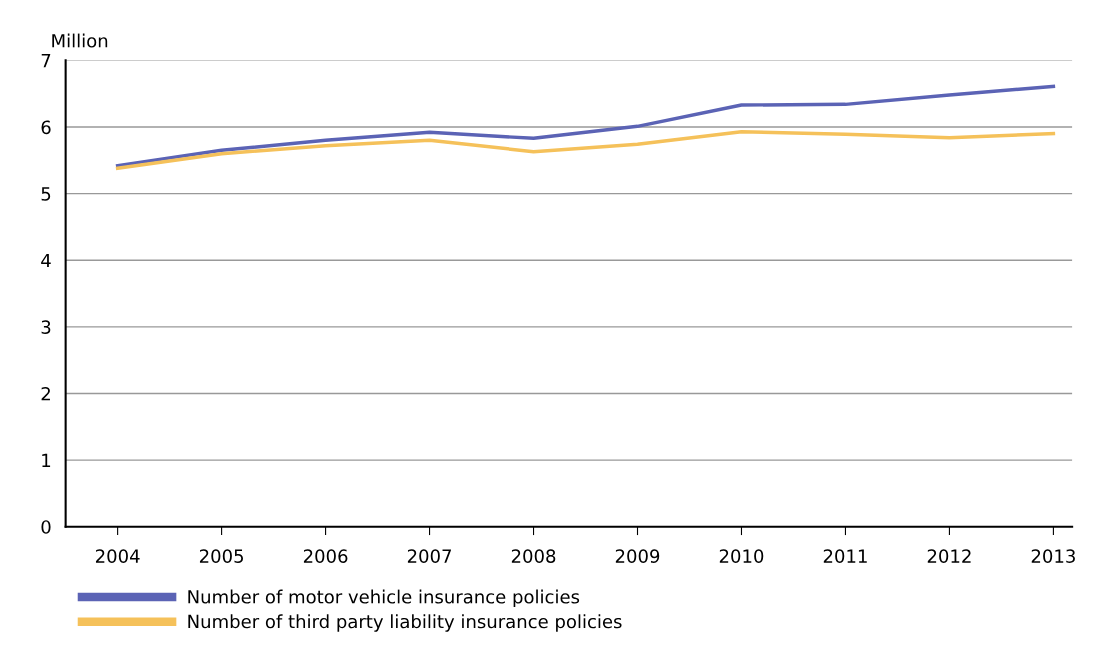  What do you see at coordinates (46, 194) in the screenshot?
I see `y-tick-label: 5` at bounding box center [46, 194].